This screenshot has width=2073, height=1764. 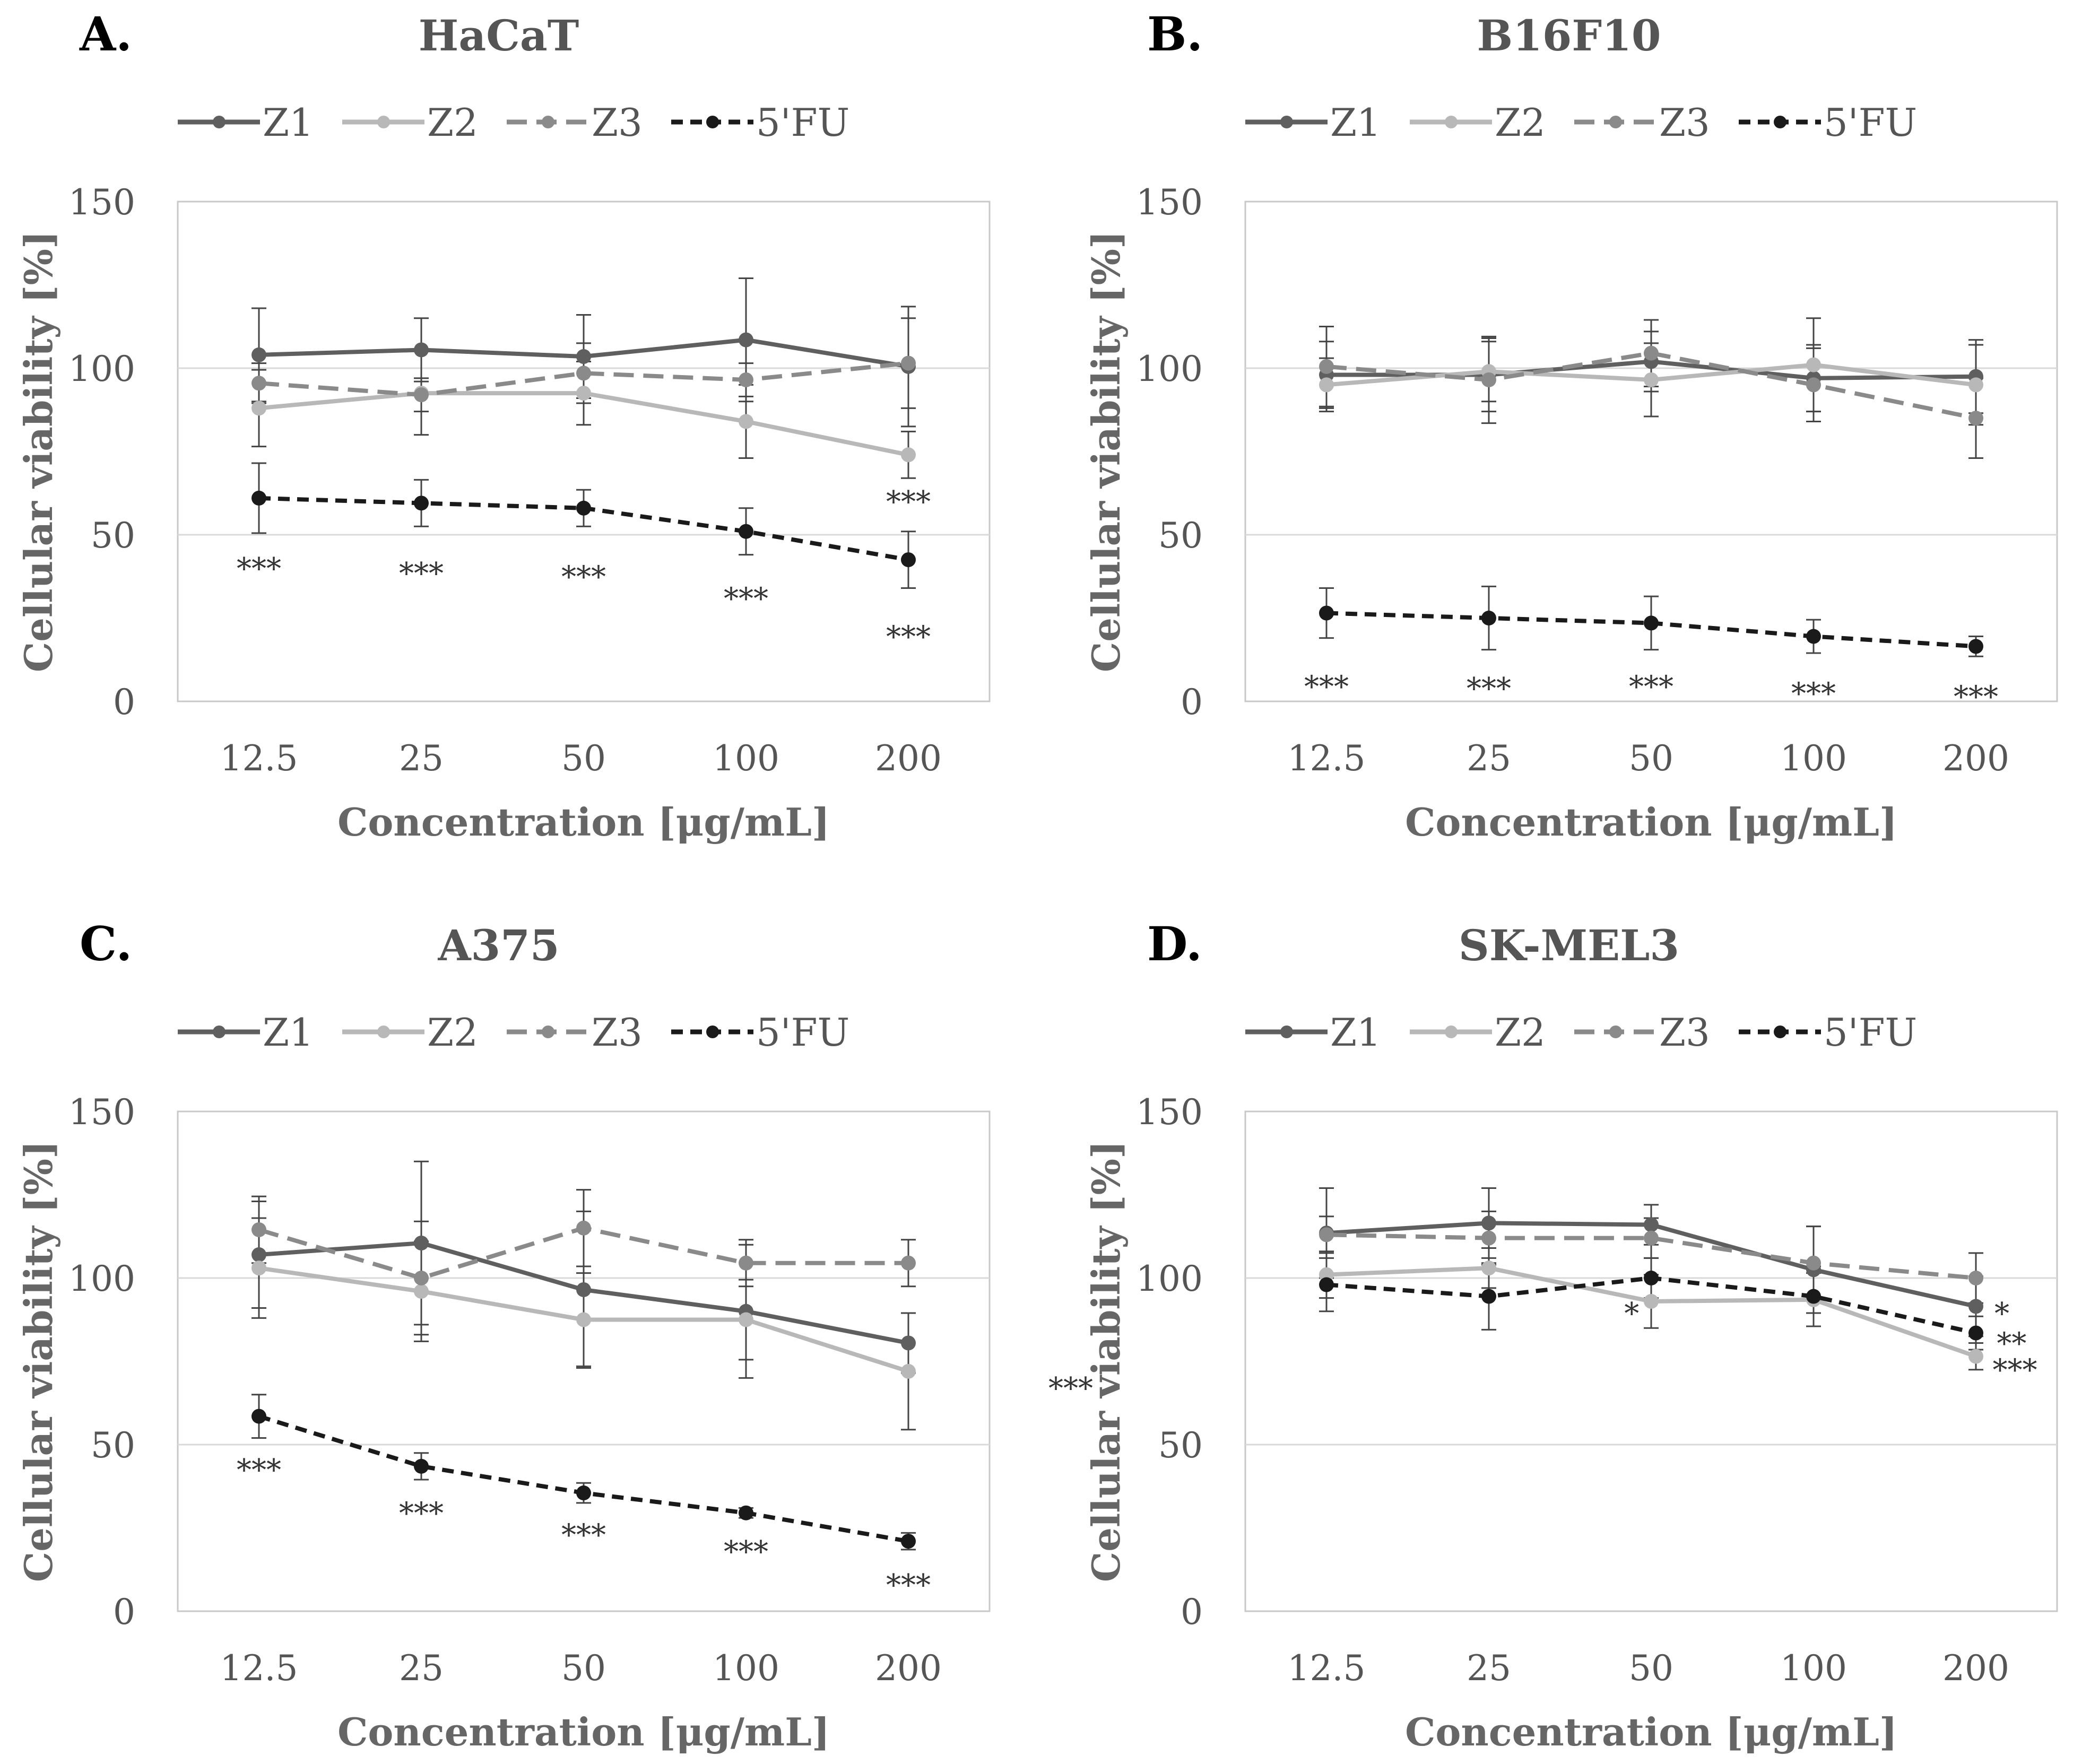 I want to click on panel-letter: B., so click(x=1175, y=34).